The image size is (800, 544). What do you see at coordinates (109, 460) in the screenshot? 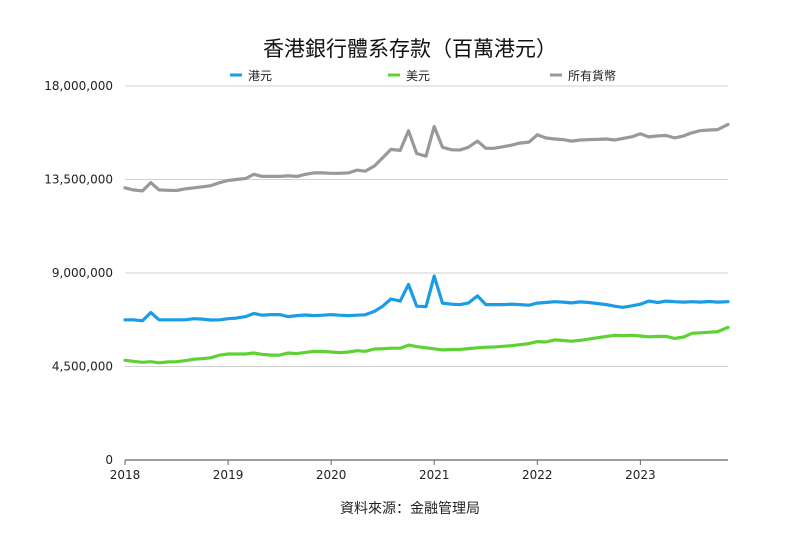
I see `y-tick-label: 0` at bounding box center [109, 460].